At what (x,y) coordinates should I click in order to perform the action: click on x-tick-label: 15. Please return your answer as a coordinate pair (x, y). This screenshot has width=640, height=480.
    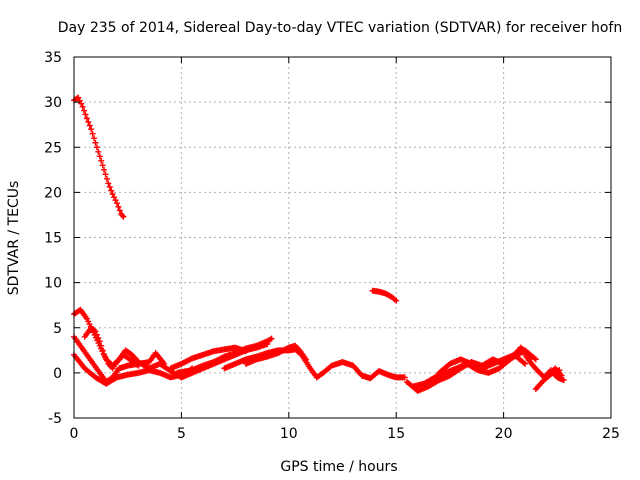
    Looking at the image, I should click on (396, 434).